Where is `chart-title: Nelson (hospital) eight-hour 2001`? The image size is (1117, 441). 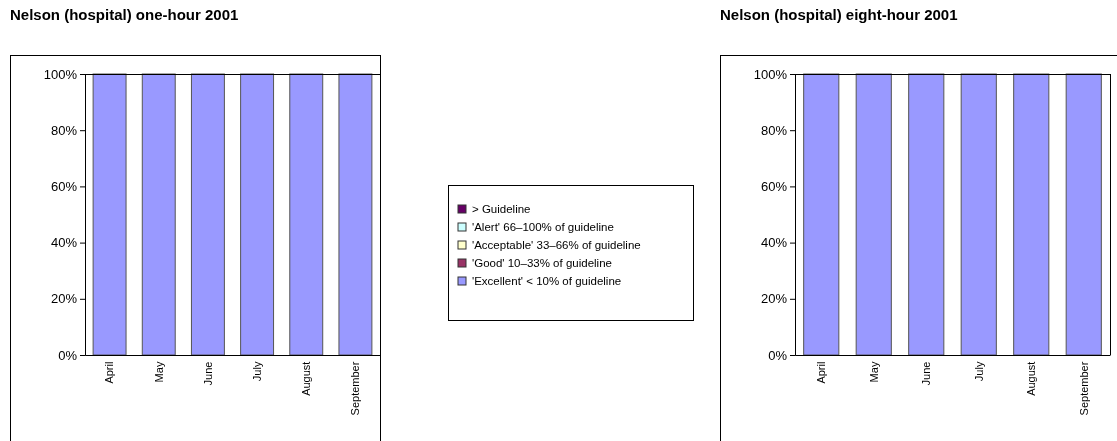 chart-title: Nelson (hospital) eight-hour 2001 is located at coordinates (839, 14).